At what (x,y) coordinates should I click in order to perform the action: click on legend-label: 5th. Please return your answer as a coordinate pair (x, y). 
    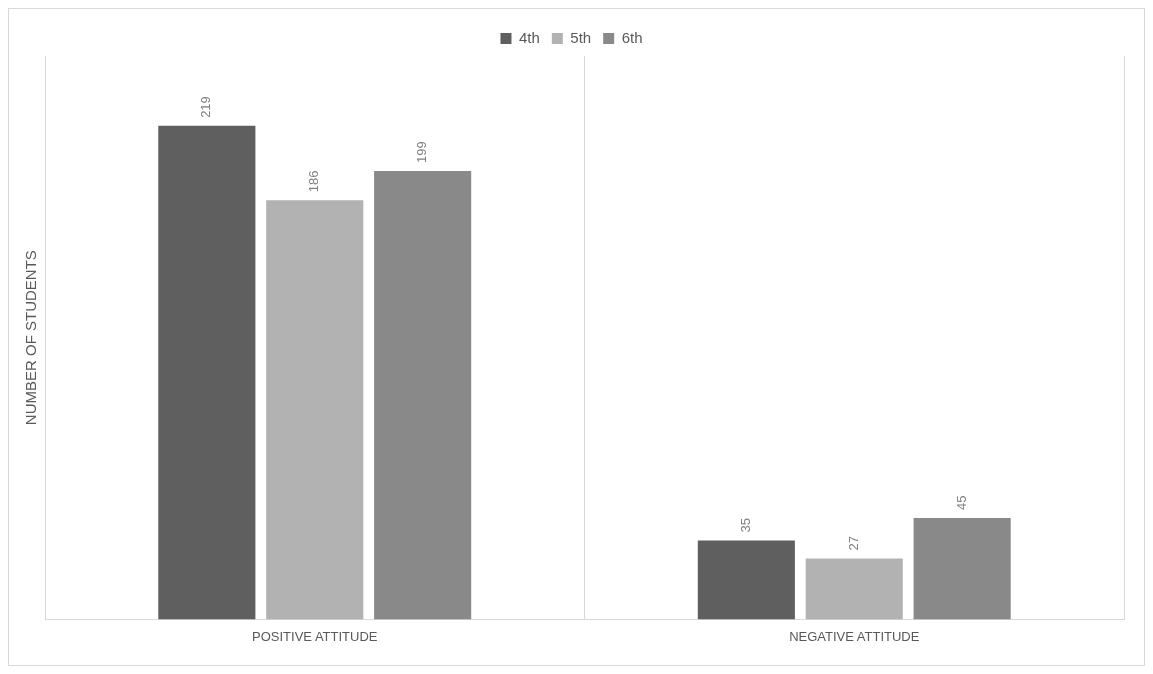
    Looking at the image, I should click on (581, 37).